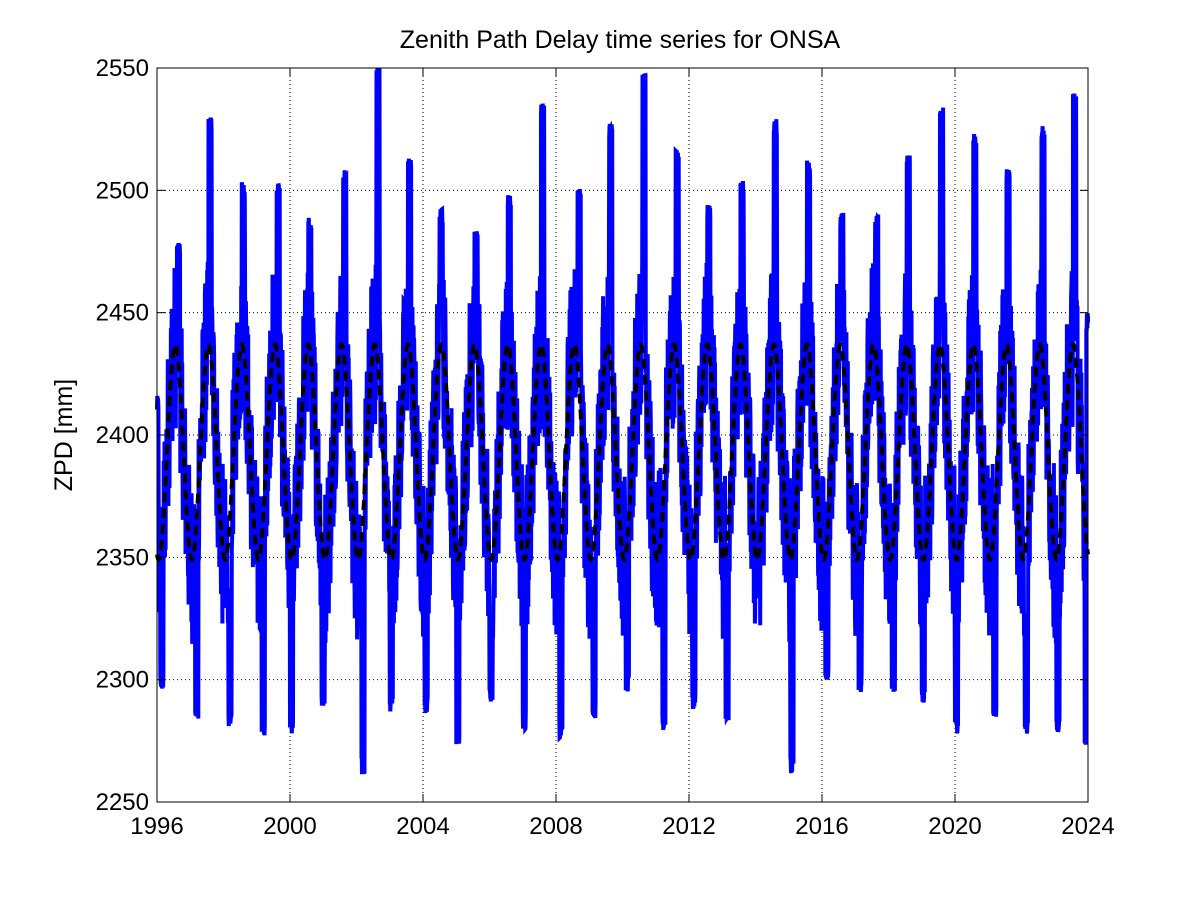  I want to click on y-axis-label: ZPD [mm], so click(64, 435).